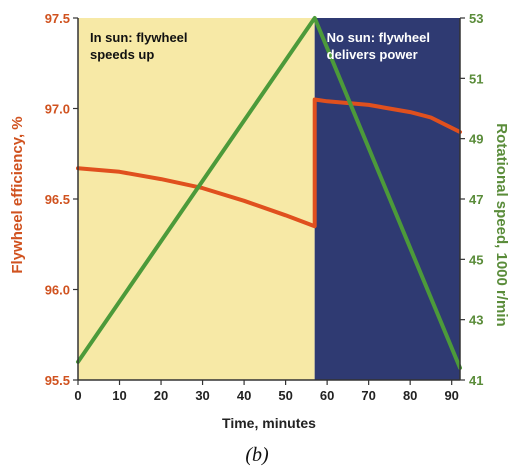  What do you see at coordinates (476, 199) in the screenshot?
I see `y-right-tick-label: 47` at bounding box center [476, 199].